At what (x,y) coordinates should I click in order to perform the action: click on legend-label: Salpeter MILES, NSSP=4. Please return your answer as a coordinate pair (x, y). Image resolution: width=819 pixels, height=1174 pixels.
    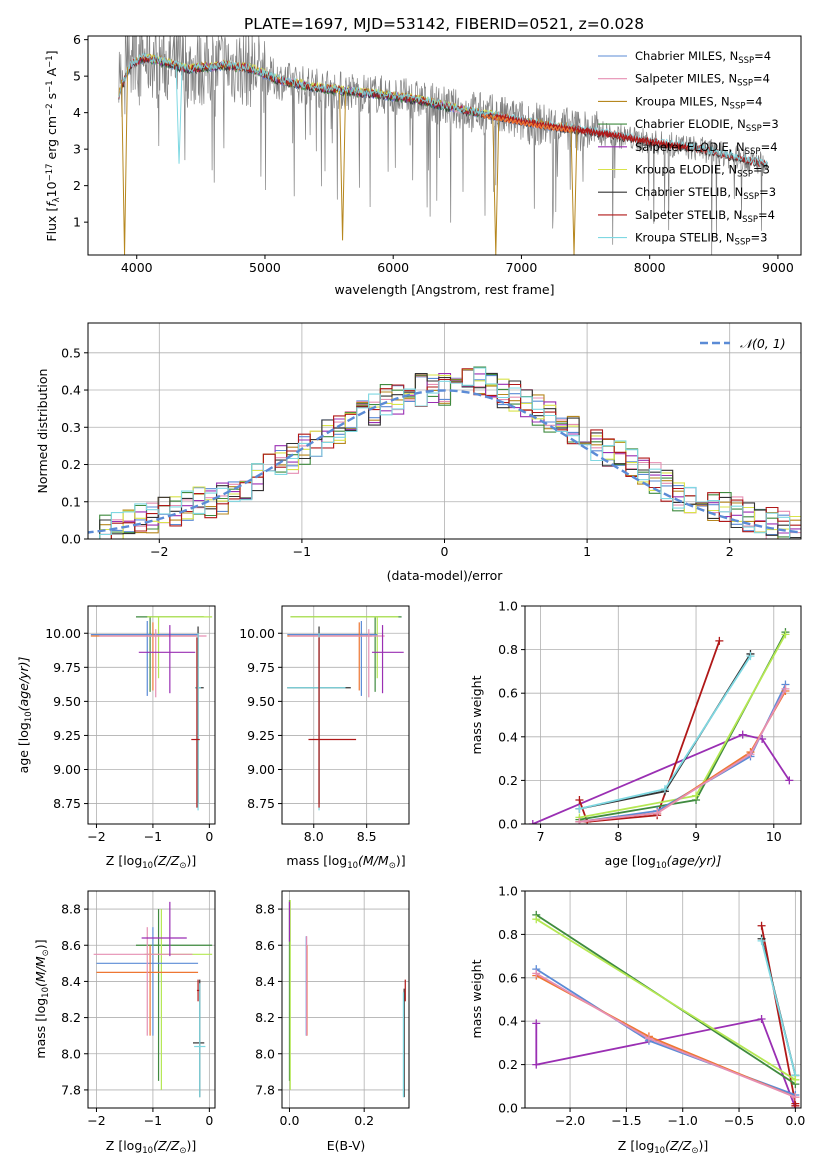
    Looking at the image, I should click on (702, 80).